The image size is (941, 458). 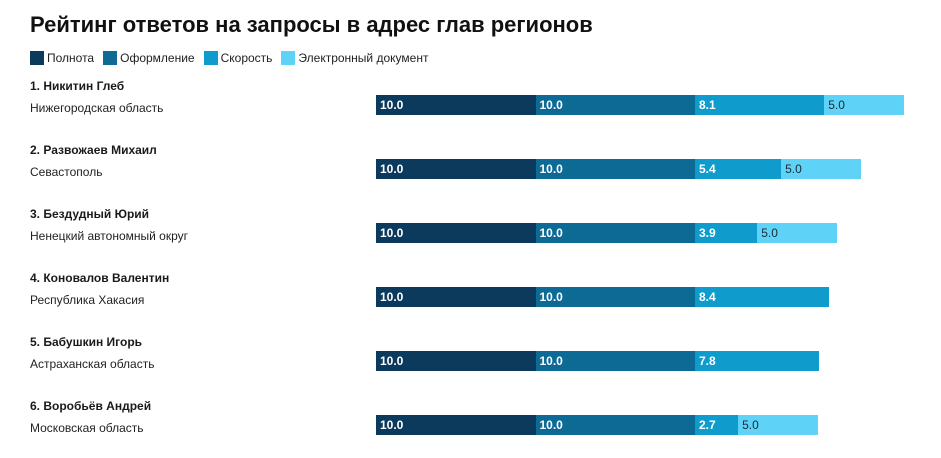 What do you see at coordinates (760, 105) in the screenshot?
I see `bar-segment-skorost: 8.1` at bounding box center [760, 105].